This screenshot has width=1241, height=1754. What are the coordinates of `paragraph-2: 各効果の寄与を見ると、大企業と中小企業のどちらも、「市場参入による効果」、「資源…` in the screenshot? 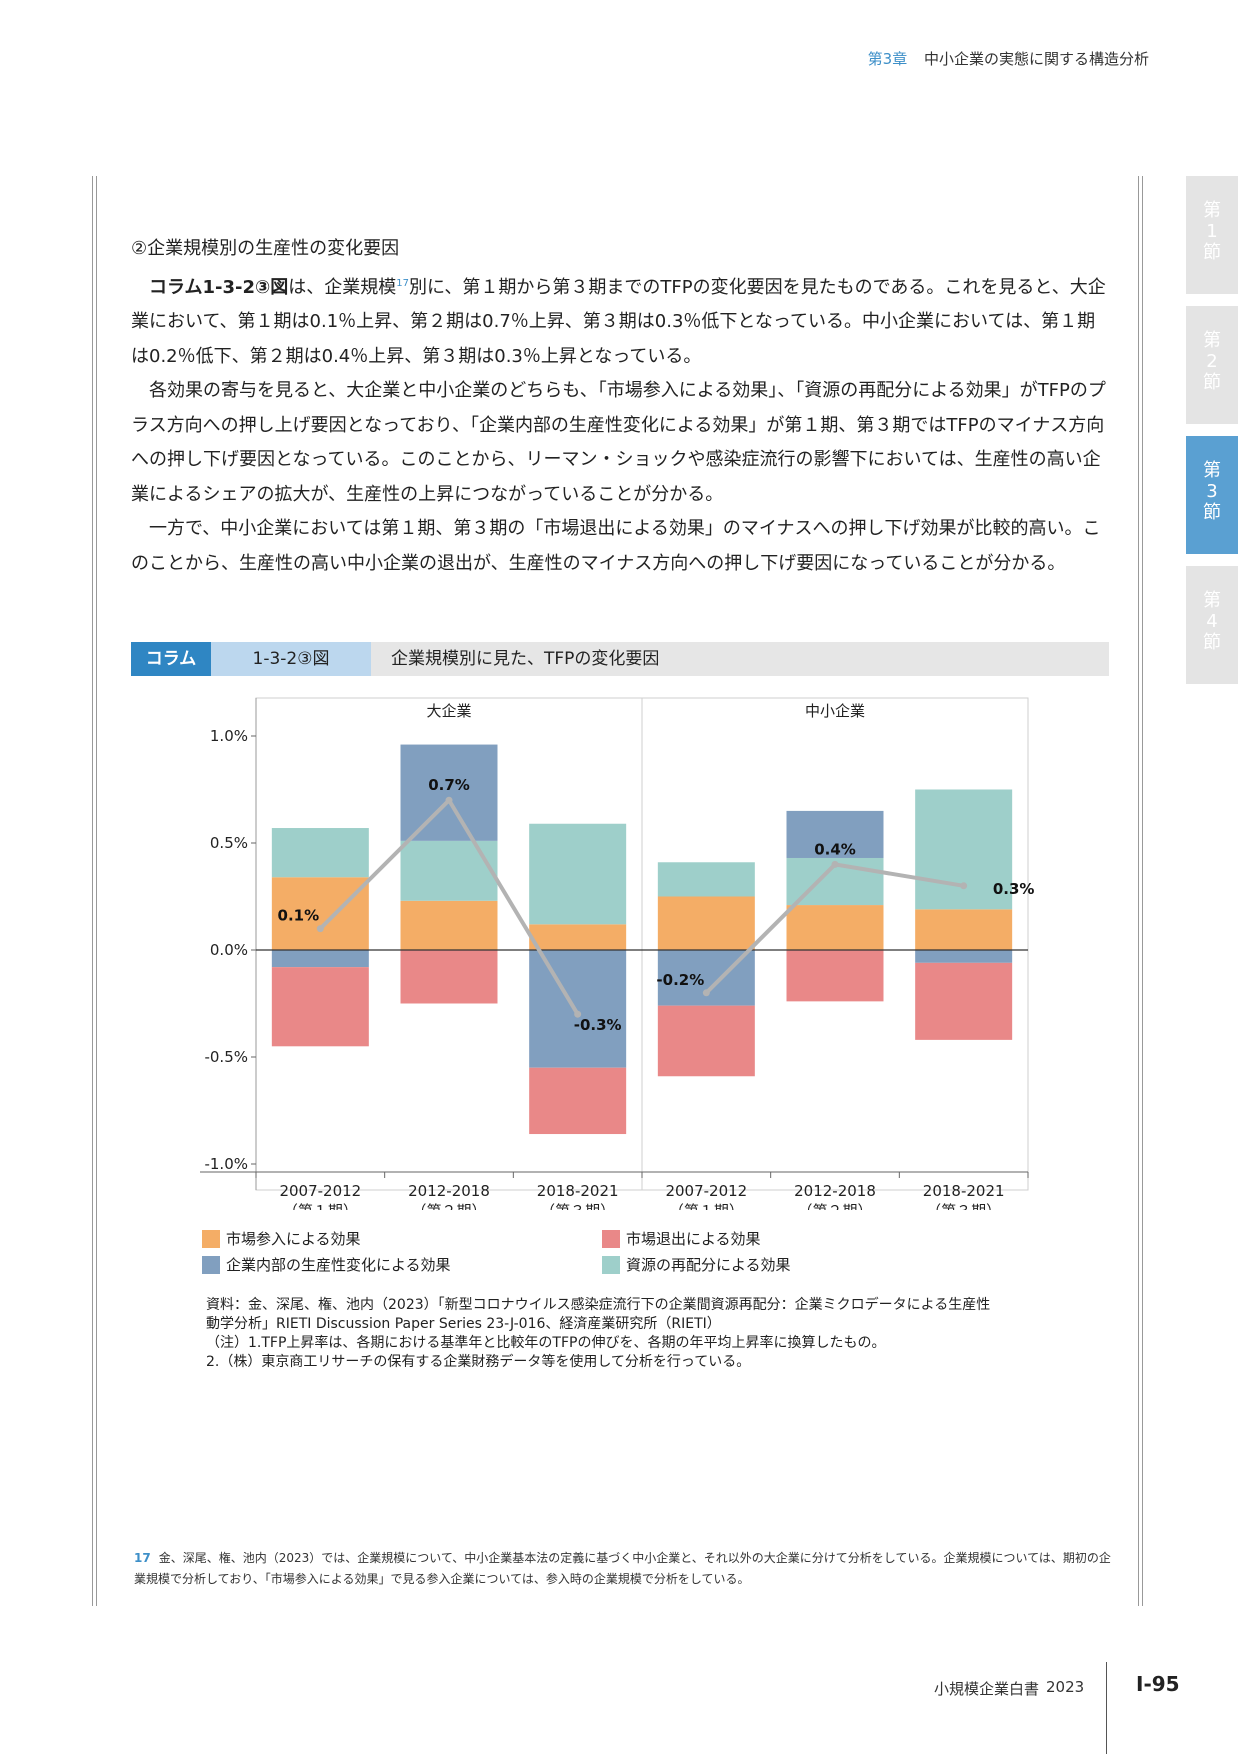 It's located at (618, 442).